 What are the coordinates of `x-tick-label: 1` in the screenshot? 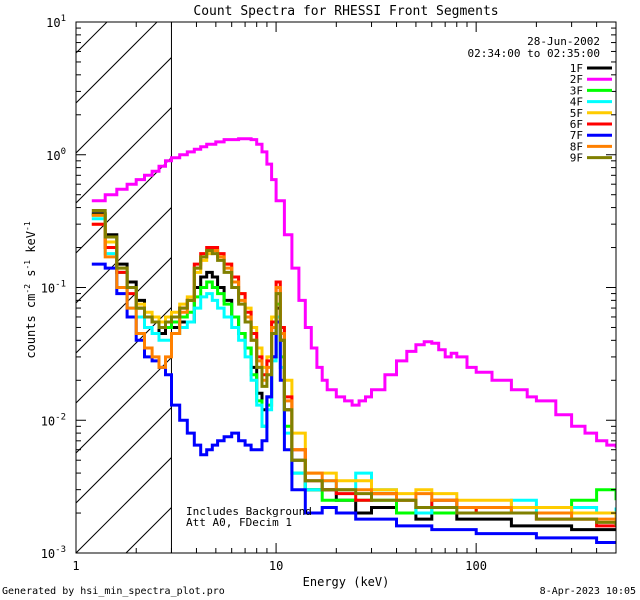 It's located at (75, 566).